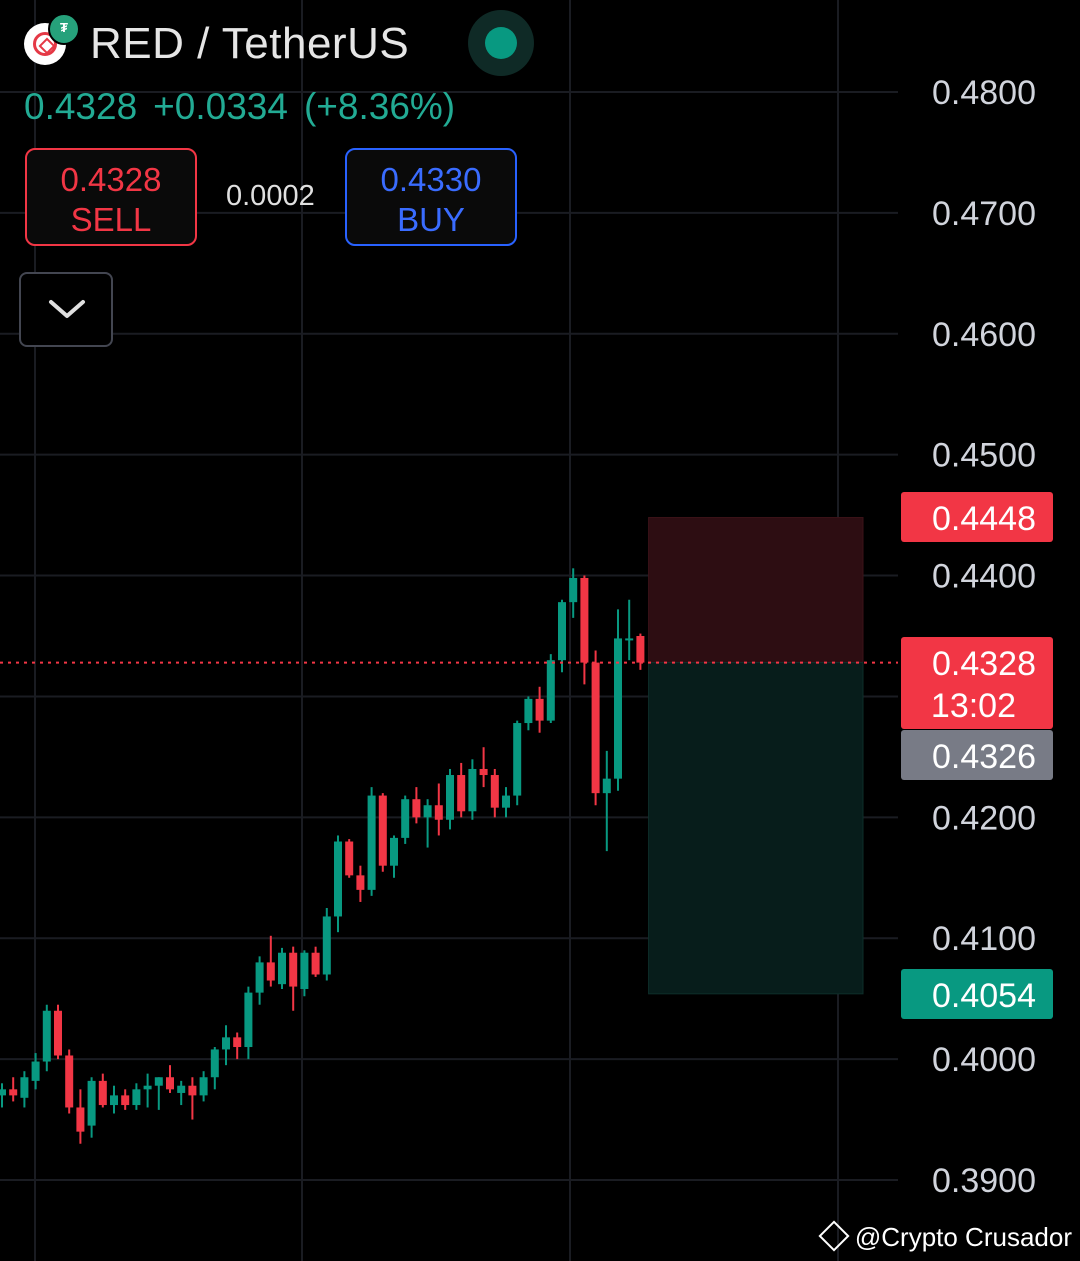 This screenshot has height=1261, width=1080. I want to click on buy-label: BUY, so click(431, 219).